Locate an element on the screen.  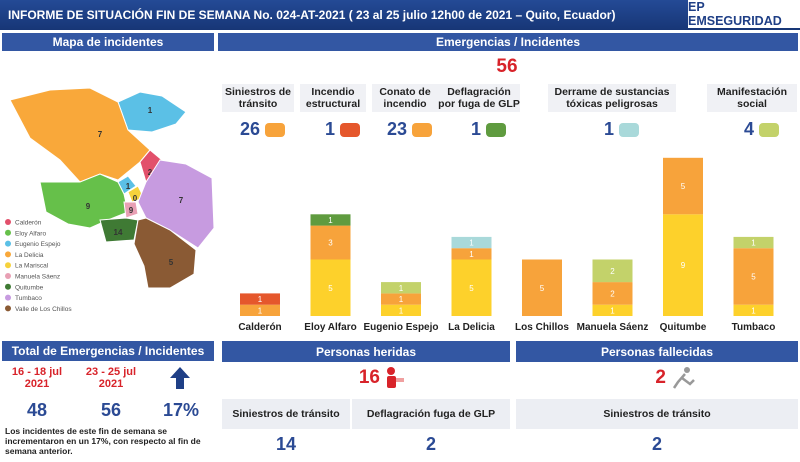
legend-label: Quitumbe is located at coordinates (29, 287).